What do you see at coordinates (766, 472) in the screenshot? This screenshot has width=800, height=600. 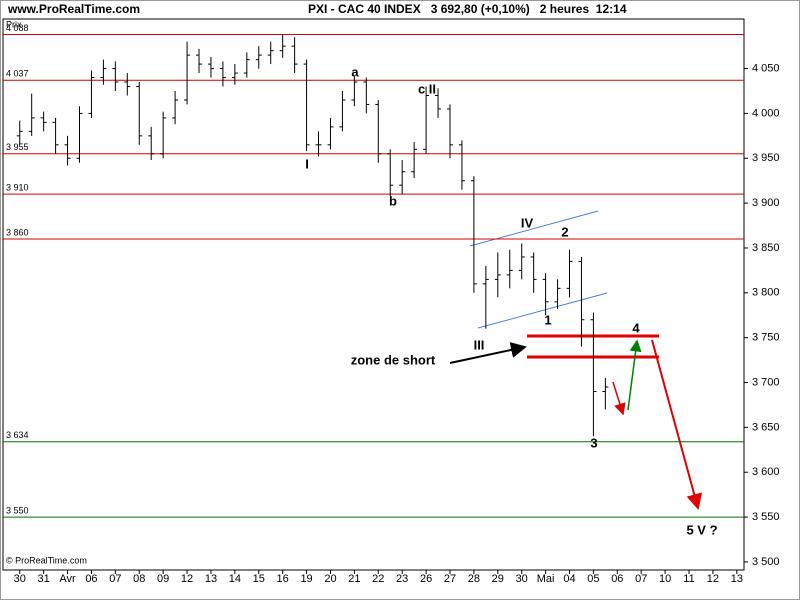 I see `y-tick-label: 3 600` at bounding box center [766, 472].